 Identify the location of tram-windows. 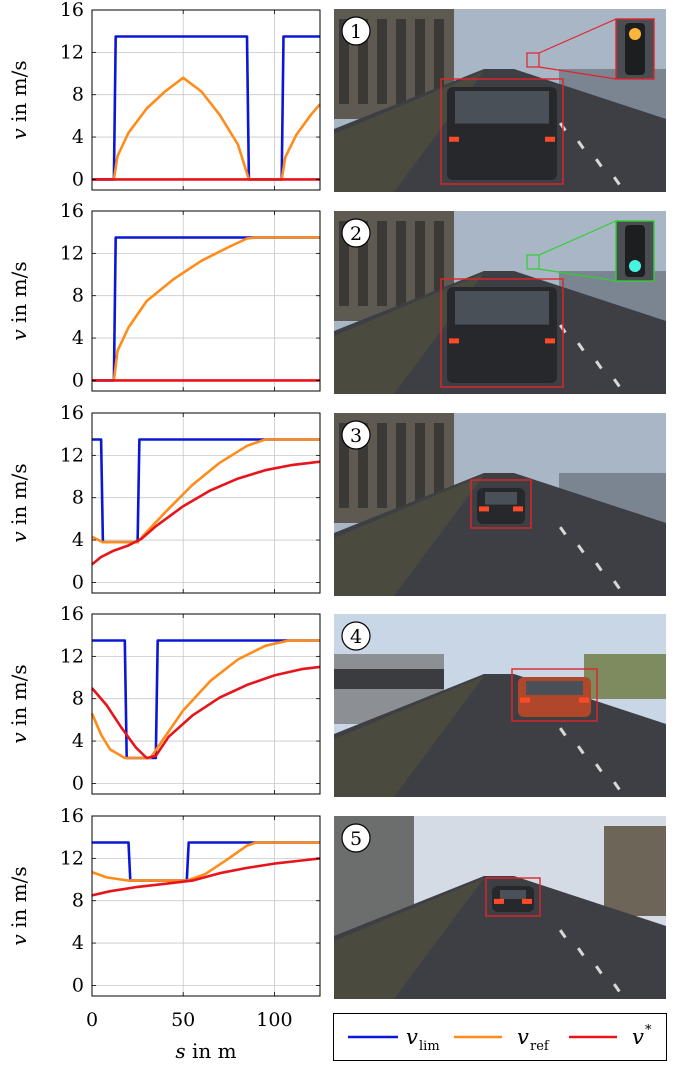
(389, 679).